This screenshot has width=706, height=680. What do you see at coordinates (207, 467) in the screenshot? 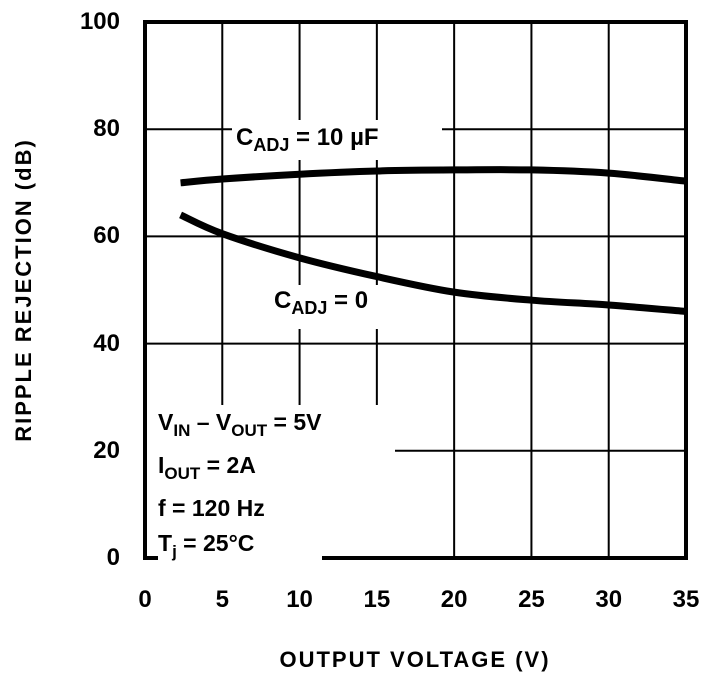
I see `condition-iout: IOUT = 2A` at bounding box center [207, 467].